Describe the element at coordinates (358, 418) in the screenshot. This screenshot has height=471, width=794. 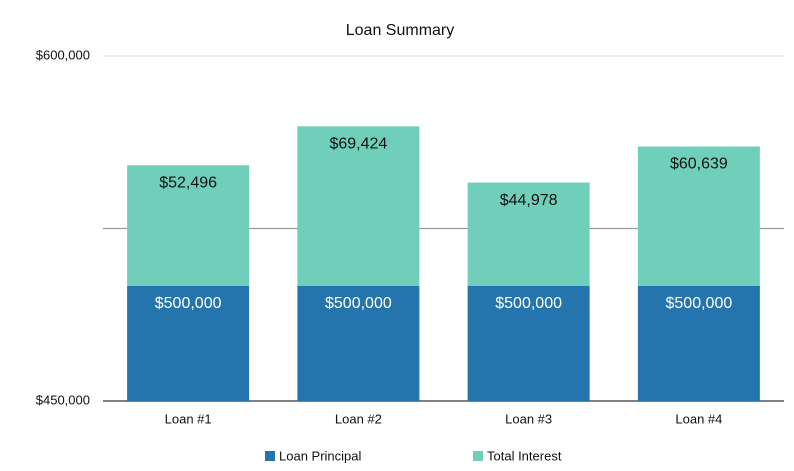
I see `x-tick-label: Loan #2` at that location.